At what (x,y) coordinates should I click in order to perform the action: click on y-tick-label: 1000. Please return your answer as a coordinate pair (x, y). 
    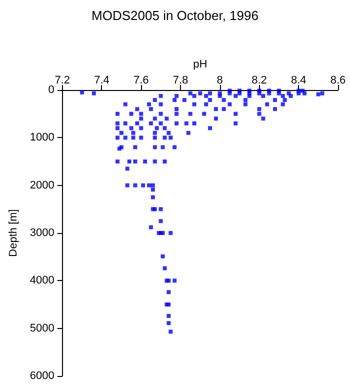
    Looking at the image, I should click on (42, 138).